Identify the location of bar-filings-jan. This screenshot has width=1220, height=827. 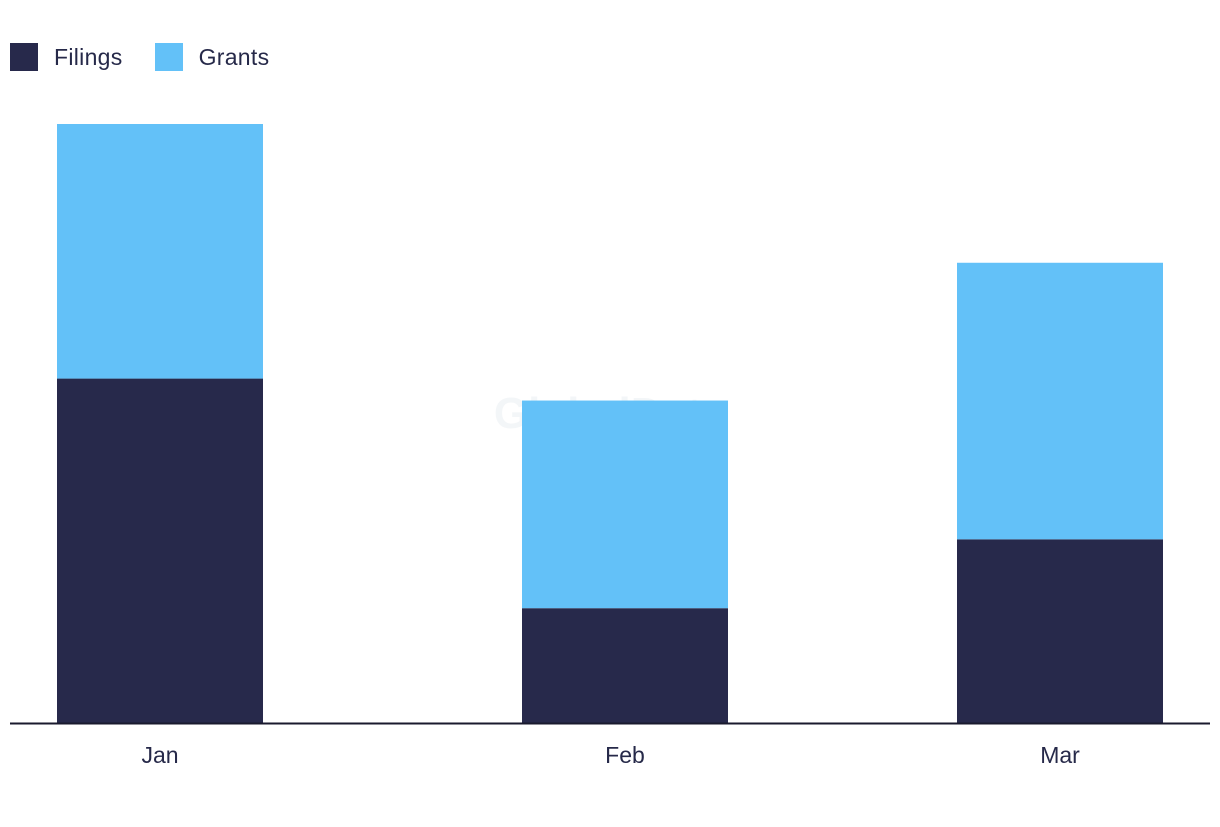
(160, 550).